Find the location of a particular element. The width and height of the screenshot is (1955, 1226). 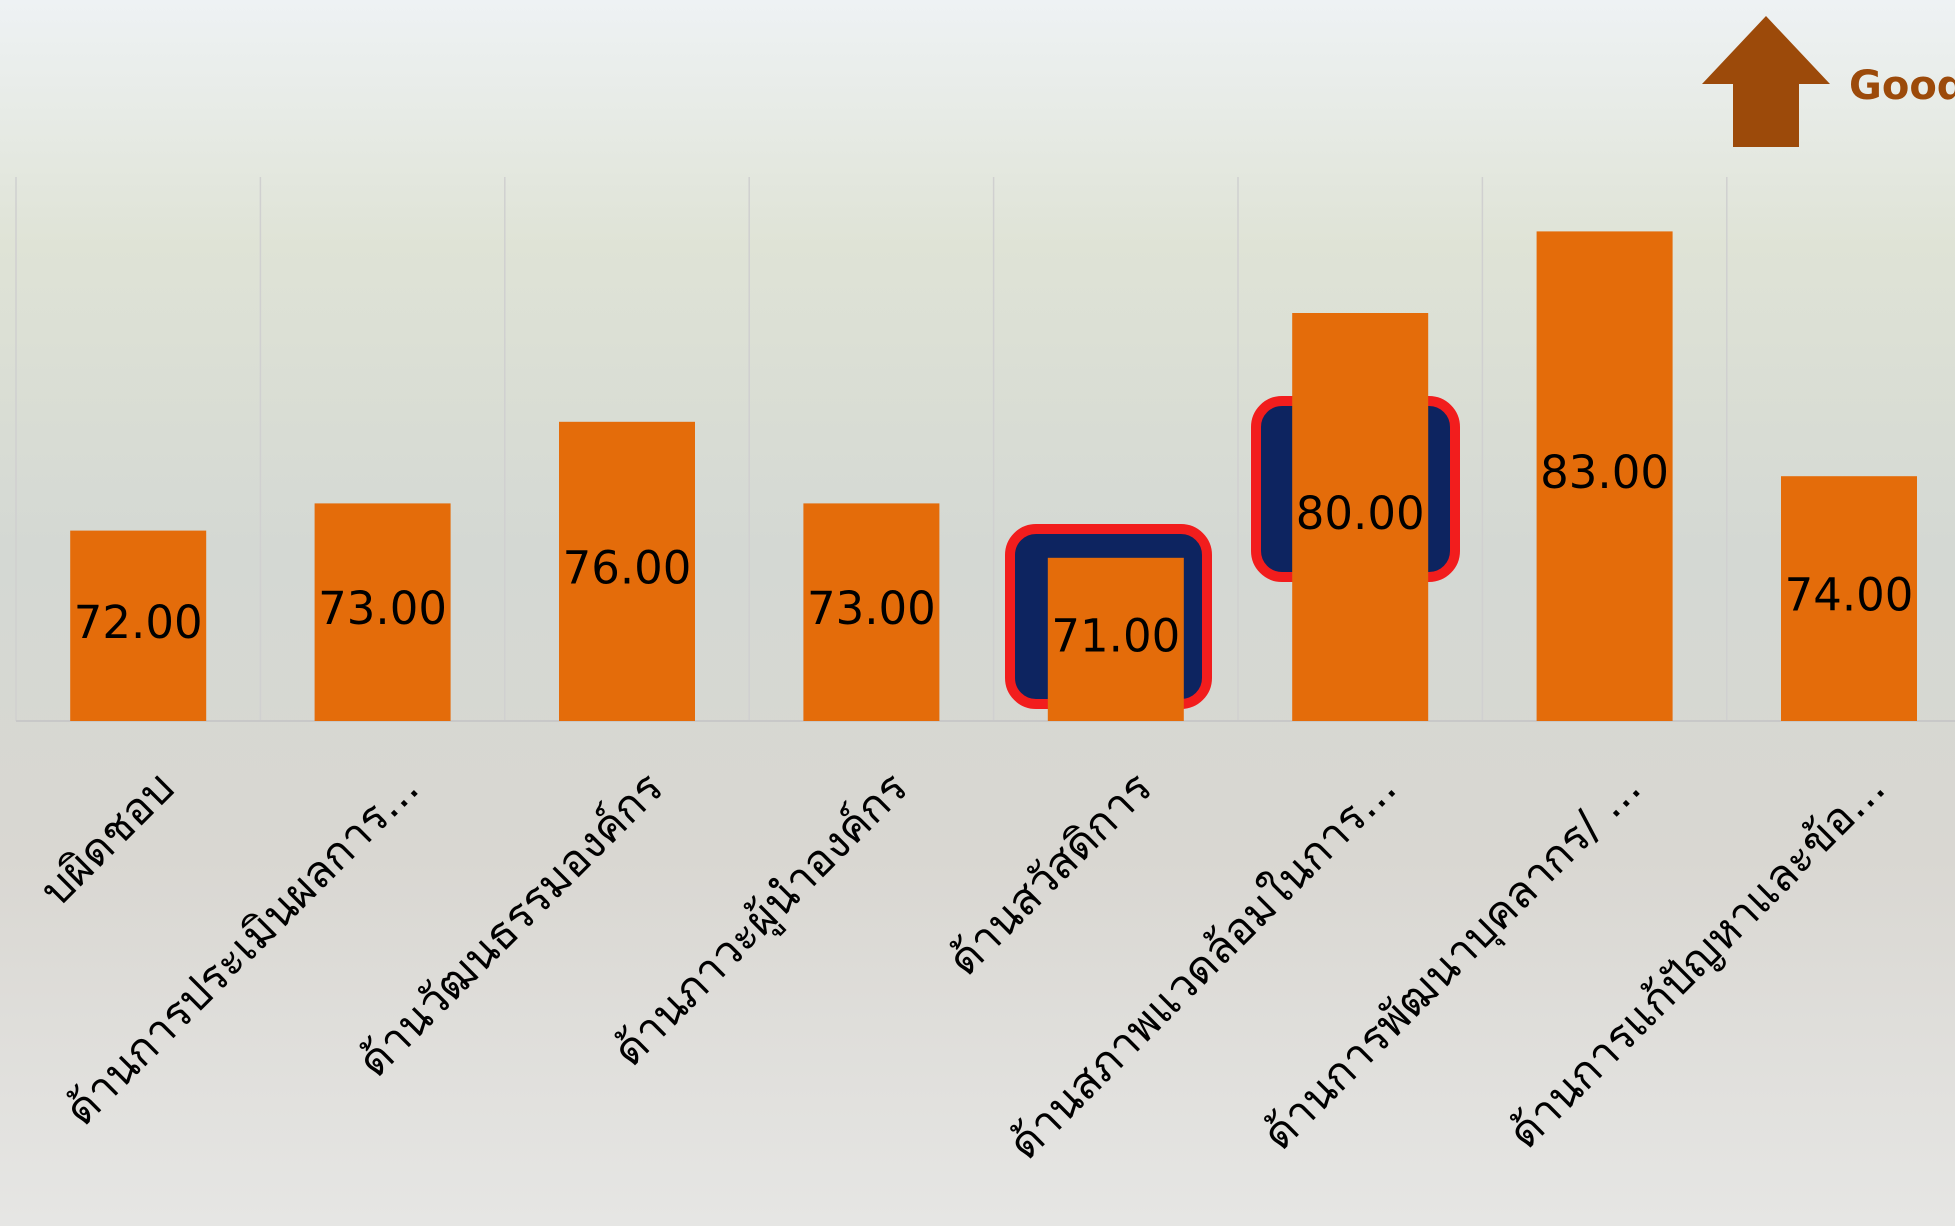

up-arrow is located at coordinates (1766, 81).